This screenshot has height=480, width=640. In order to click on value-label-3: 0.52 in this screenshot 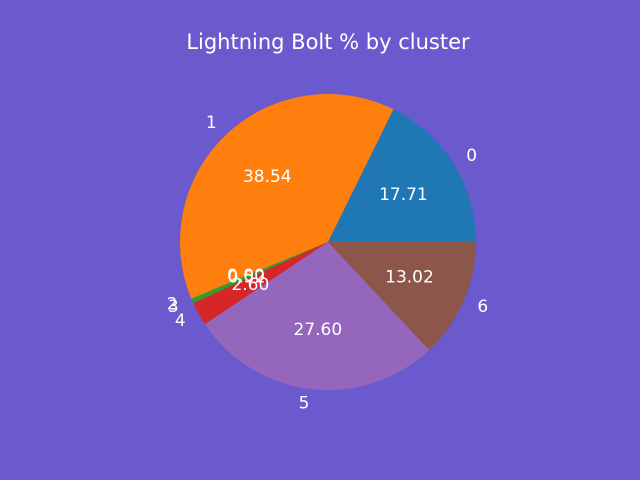, I will do `click(247, 277)`.